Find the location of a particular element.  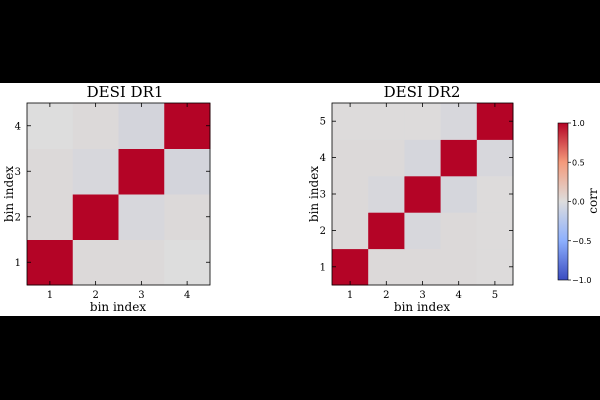

y-tick-label: 5 is located at coordinates (323, 122).